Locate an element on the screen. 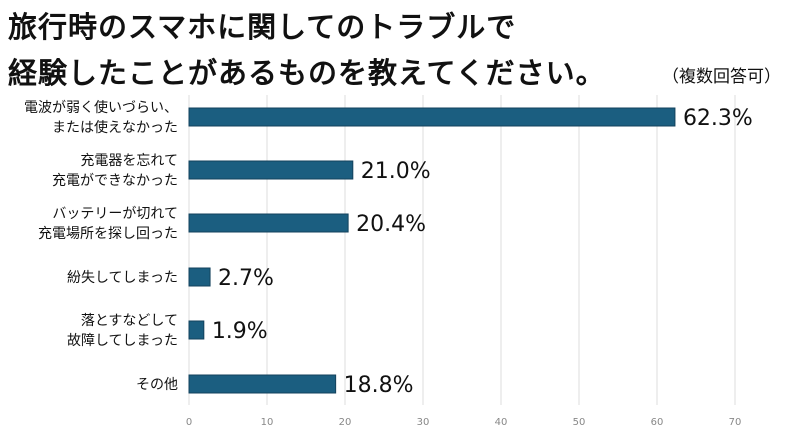  category-label: 充電ができなかった is located at coordinates (115, 181).